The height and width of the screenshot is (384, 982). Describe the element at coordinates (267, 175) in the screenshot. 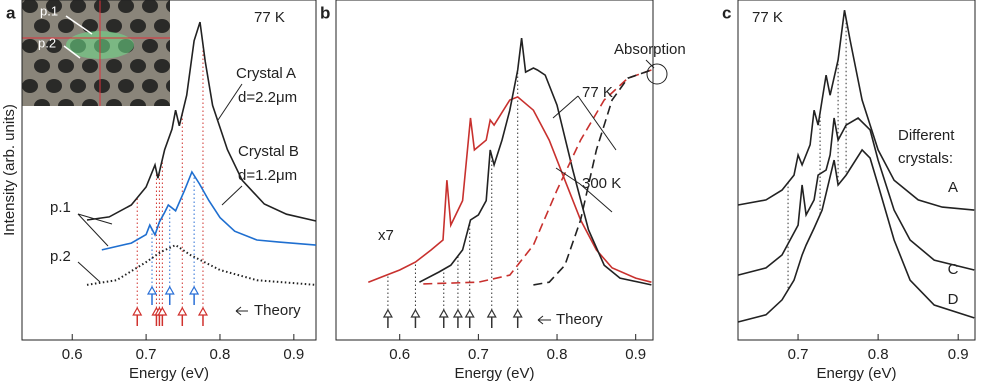

I see `annotation: d=1.2μm` at that location.